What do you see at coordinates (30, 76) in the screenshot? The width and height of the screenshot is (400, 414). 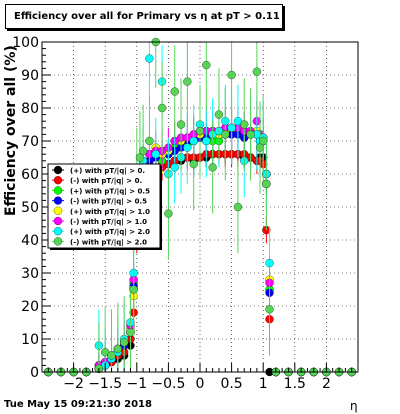 I see `y-tick-label: 90` at bounding box center [30, 76].